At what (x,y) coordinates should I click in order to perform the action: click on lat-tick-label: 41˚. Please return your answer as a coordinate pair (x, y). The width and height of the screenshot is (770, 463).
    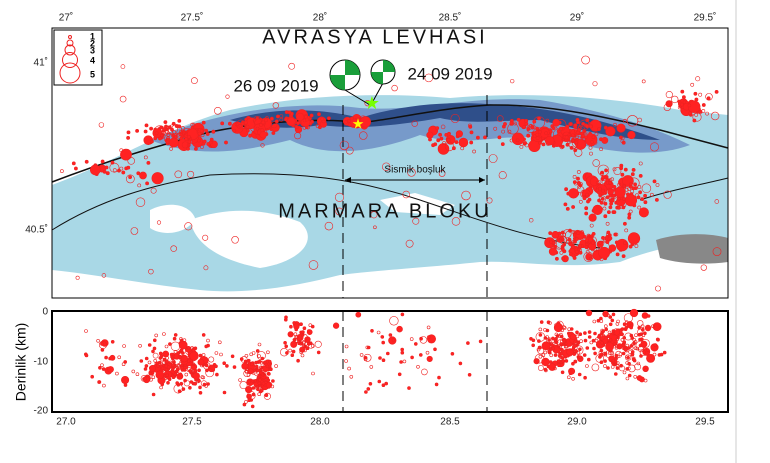
    Looking at the image, I should click on (41, 63).